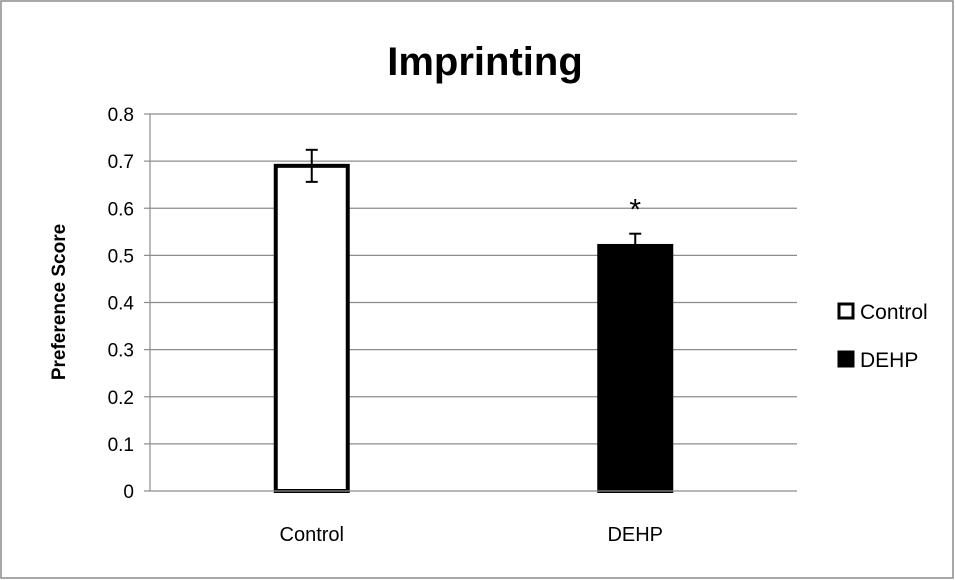  Describe the element at coordinates (121, 256) in the screenshot. I see `y-tick-label: 0.5` at that location.